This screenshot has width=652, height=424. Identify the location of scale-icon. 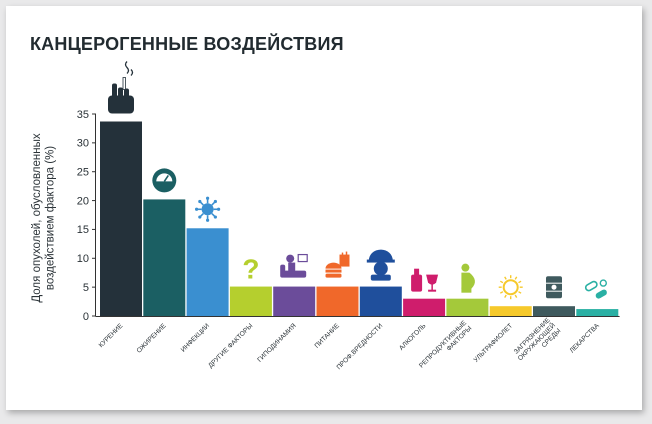
(164, 180).